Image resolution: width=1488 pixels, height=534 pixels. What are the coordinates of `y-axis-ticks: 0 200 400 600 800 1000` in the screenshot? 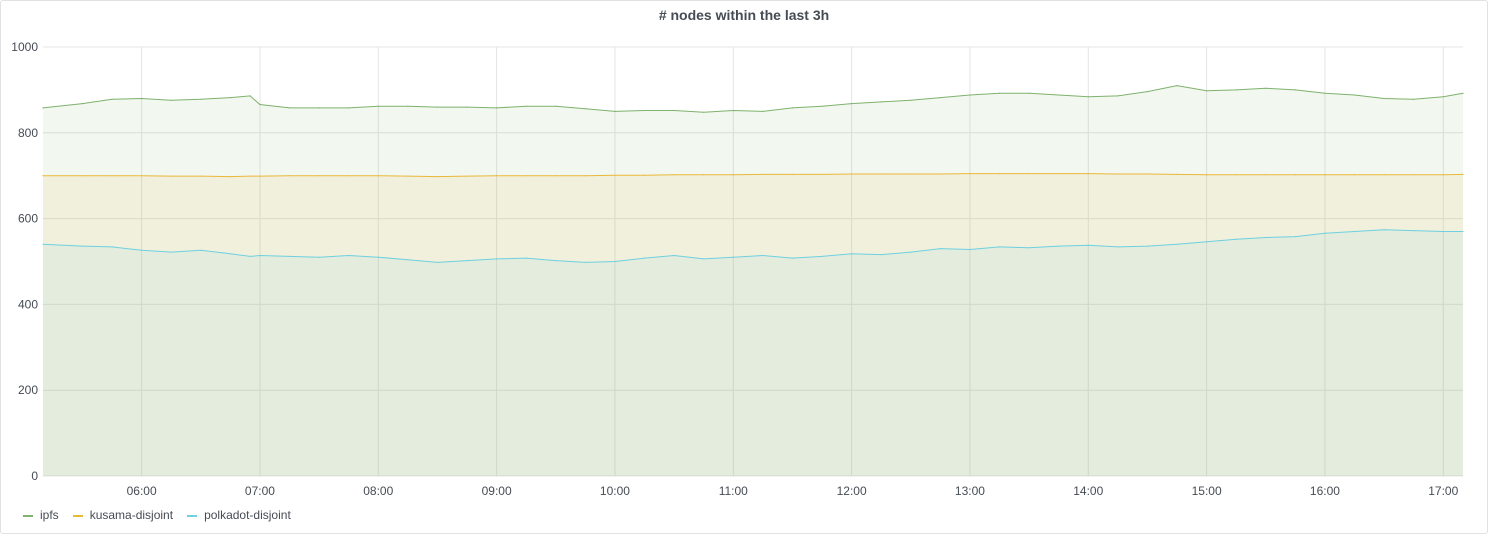 It's located at (24, 261).